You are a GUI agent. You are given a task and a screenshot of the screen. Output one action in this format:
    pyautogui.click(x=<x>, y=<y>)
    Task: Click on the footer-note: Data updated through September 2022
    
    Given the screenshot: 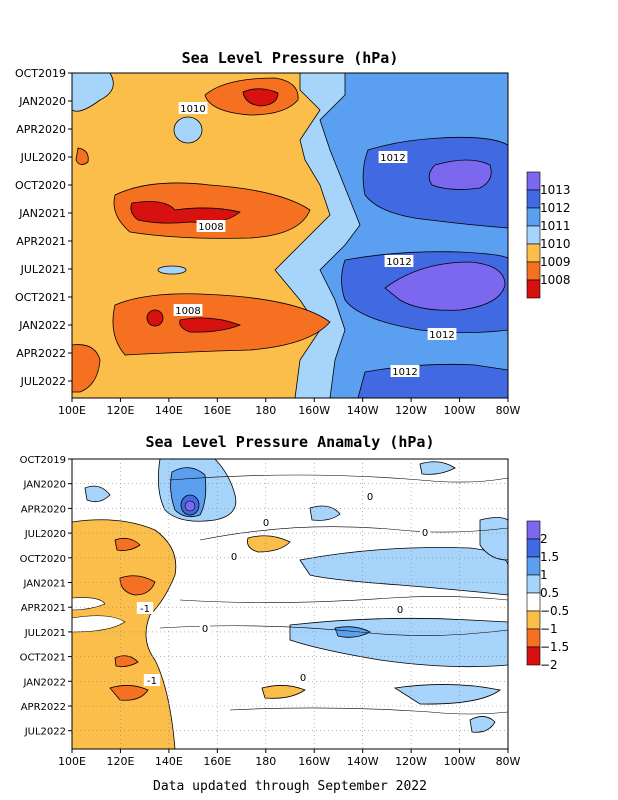 What is the action you would take?
    pyautogui.click(x=290, y=786)
    